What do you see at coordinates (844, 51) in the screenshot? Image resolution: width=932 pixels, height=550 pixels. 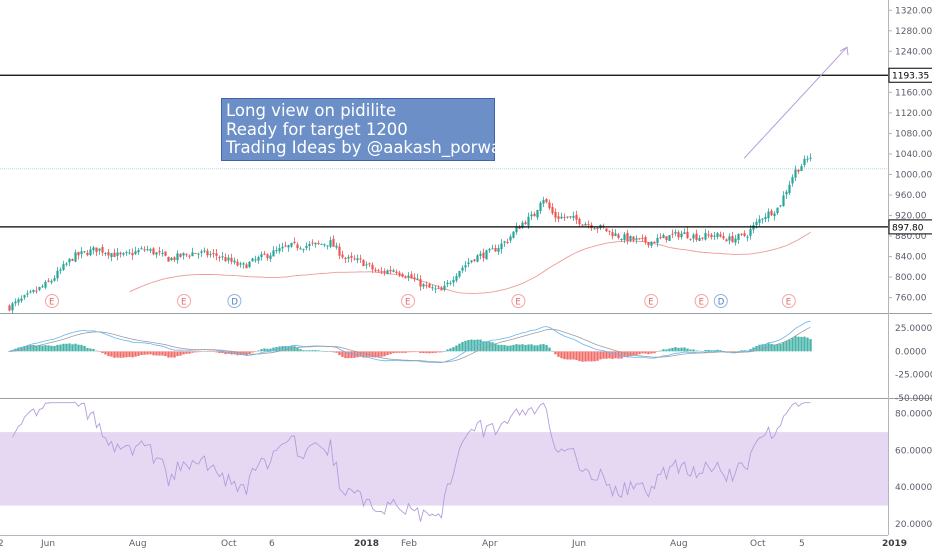 I see `target-arrow-head` at bounding box center [844, 51].